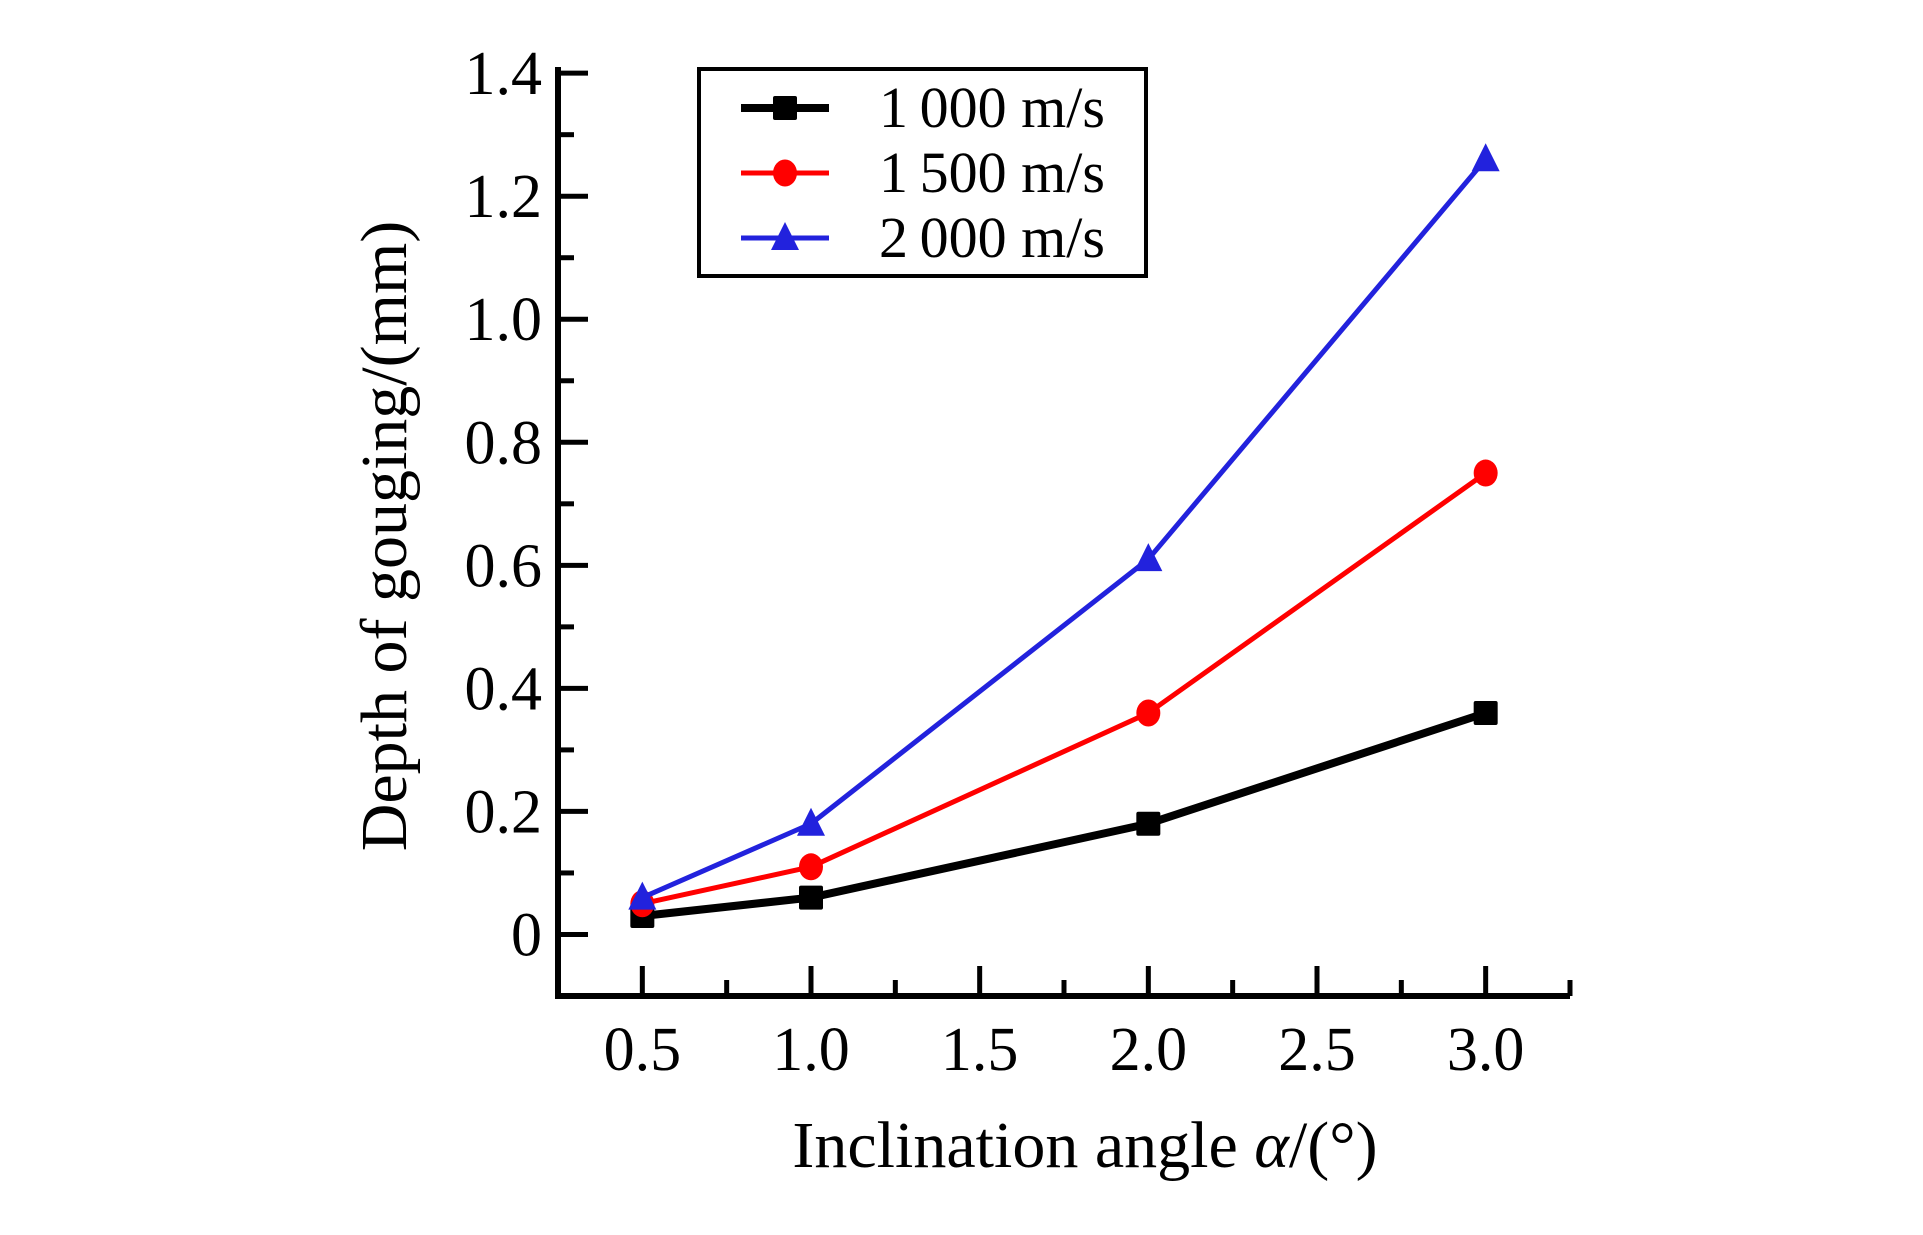  I want to click on y-tick-label: 0.8, so click(504, 443).